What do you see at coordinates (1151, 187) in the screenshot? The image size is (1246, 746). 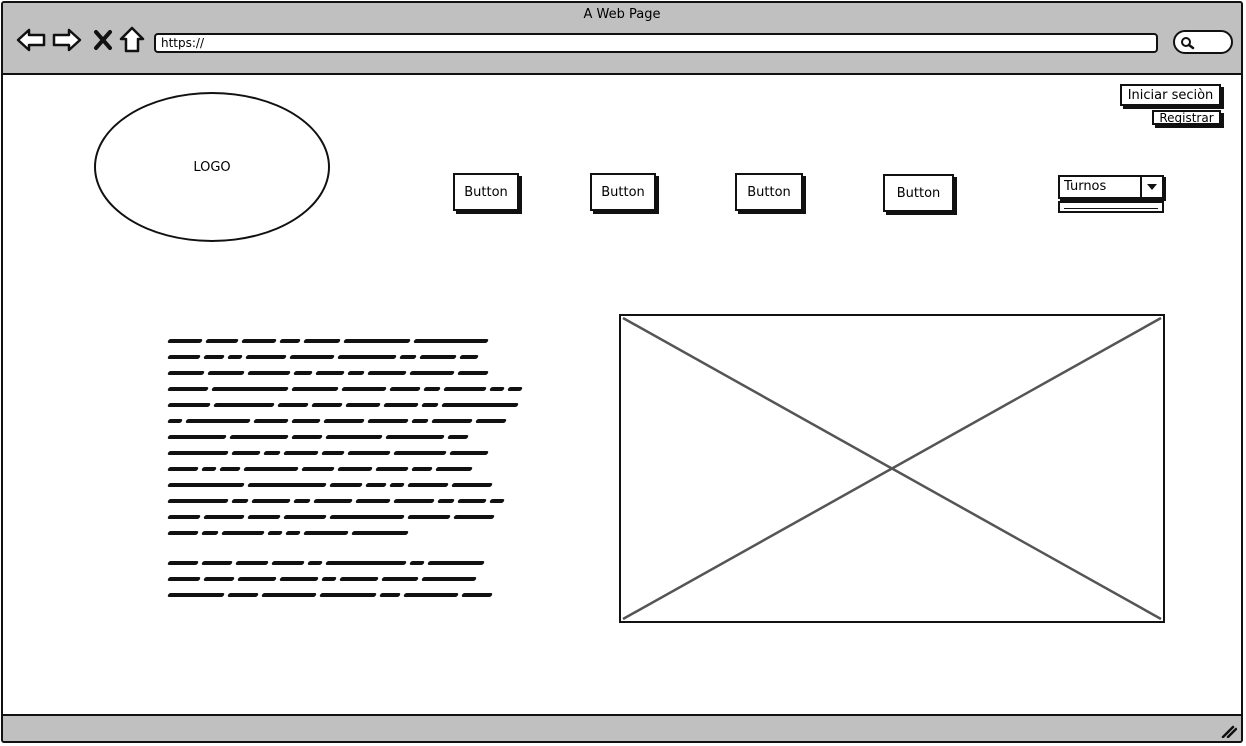 I see `chevron-down-icon` at bounding box center [1151, 187].